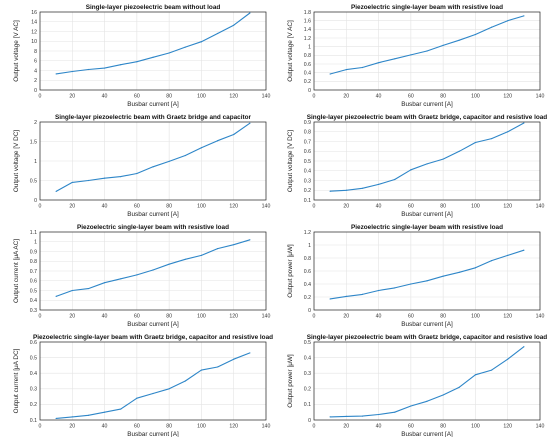  What do you see at coordinates (35, 123) in the screenshot?
I see `y-tick-label: 2` at bounding box center [35, 123].